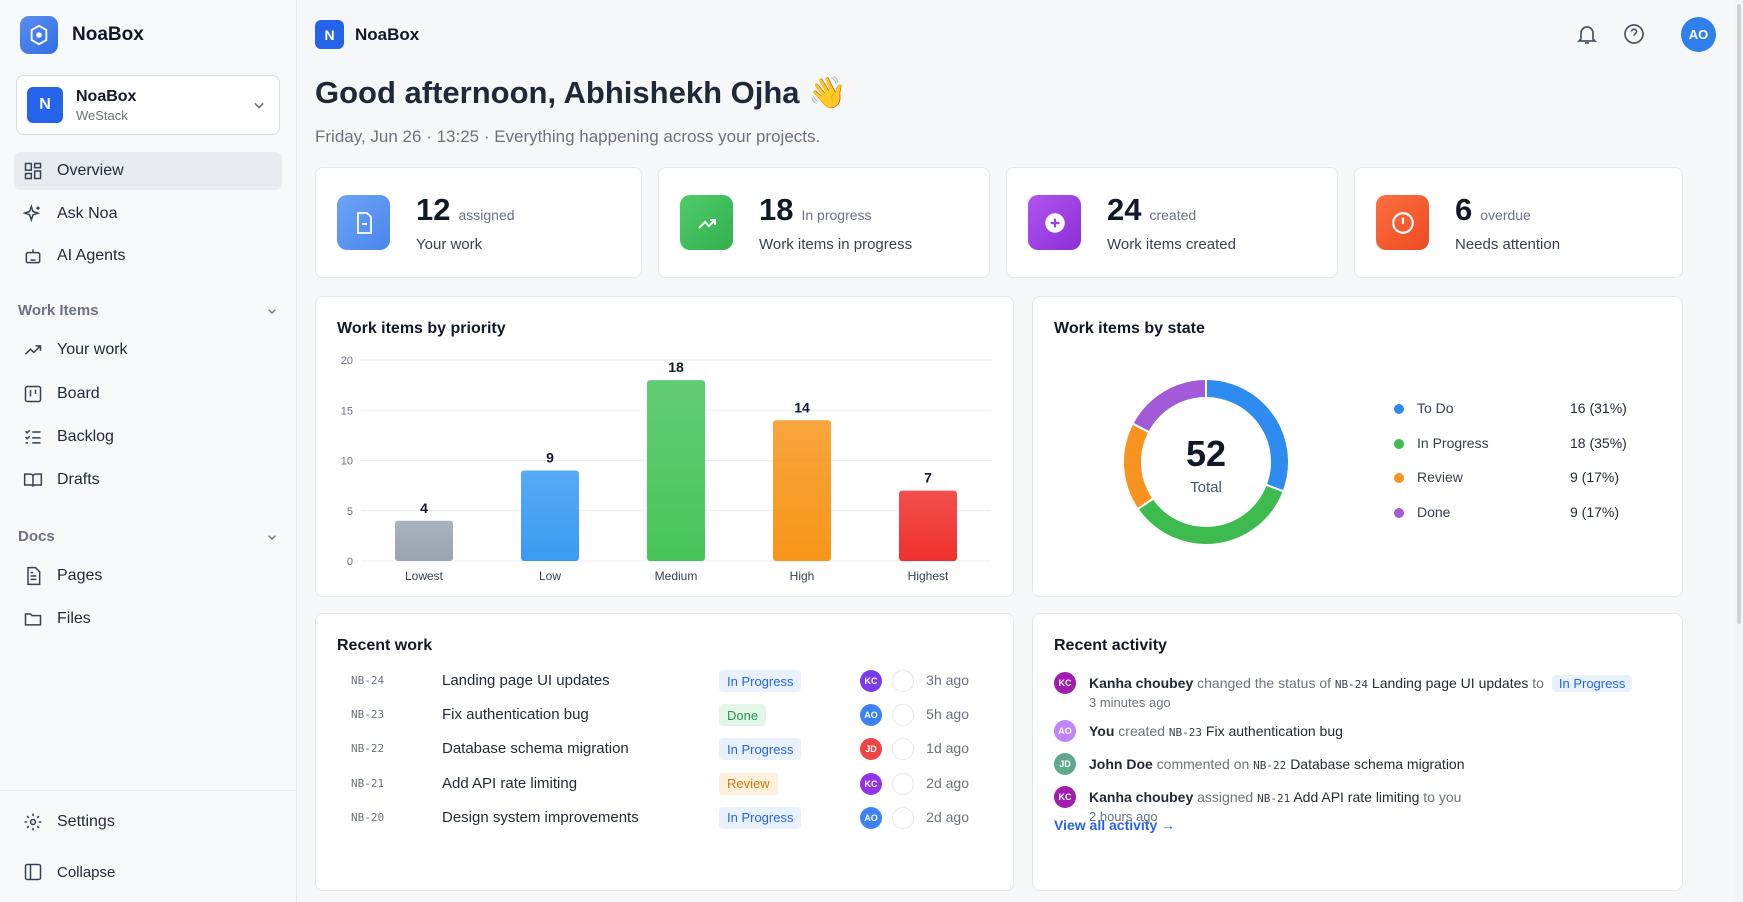 The width and height of the screenshot is (1743, 902). I want to click on sidebar-item-backlog: Backlog, so click(148, 437).